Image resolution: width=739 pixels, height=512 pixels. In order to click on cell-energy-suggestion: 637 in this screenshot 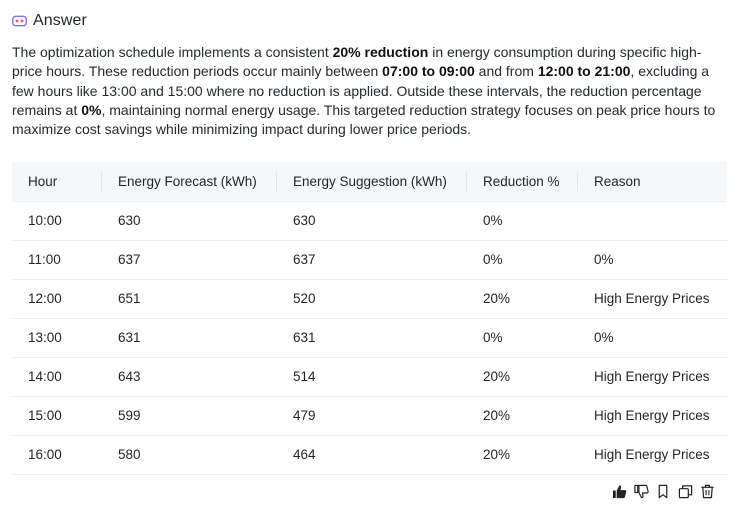, I will do `click(372, 259)`.